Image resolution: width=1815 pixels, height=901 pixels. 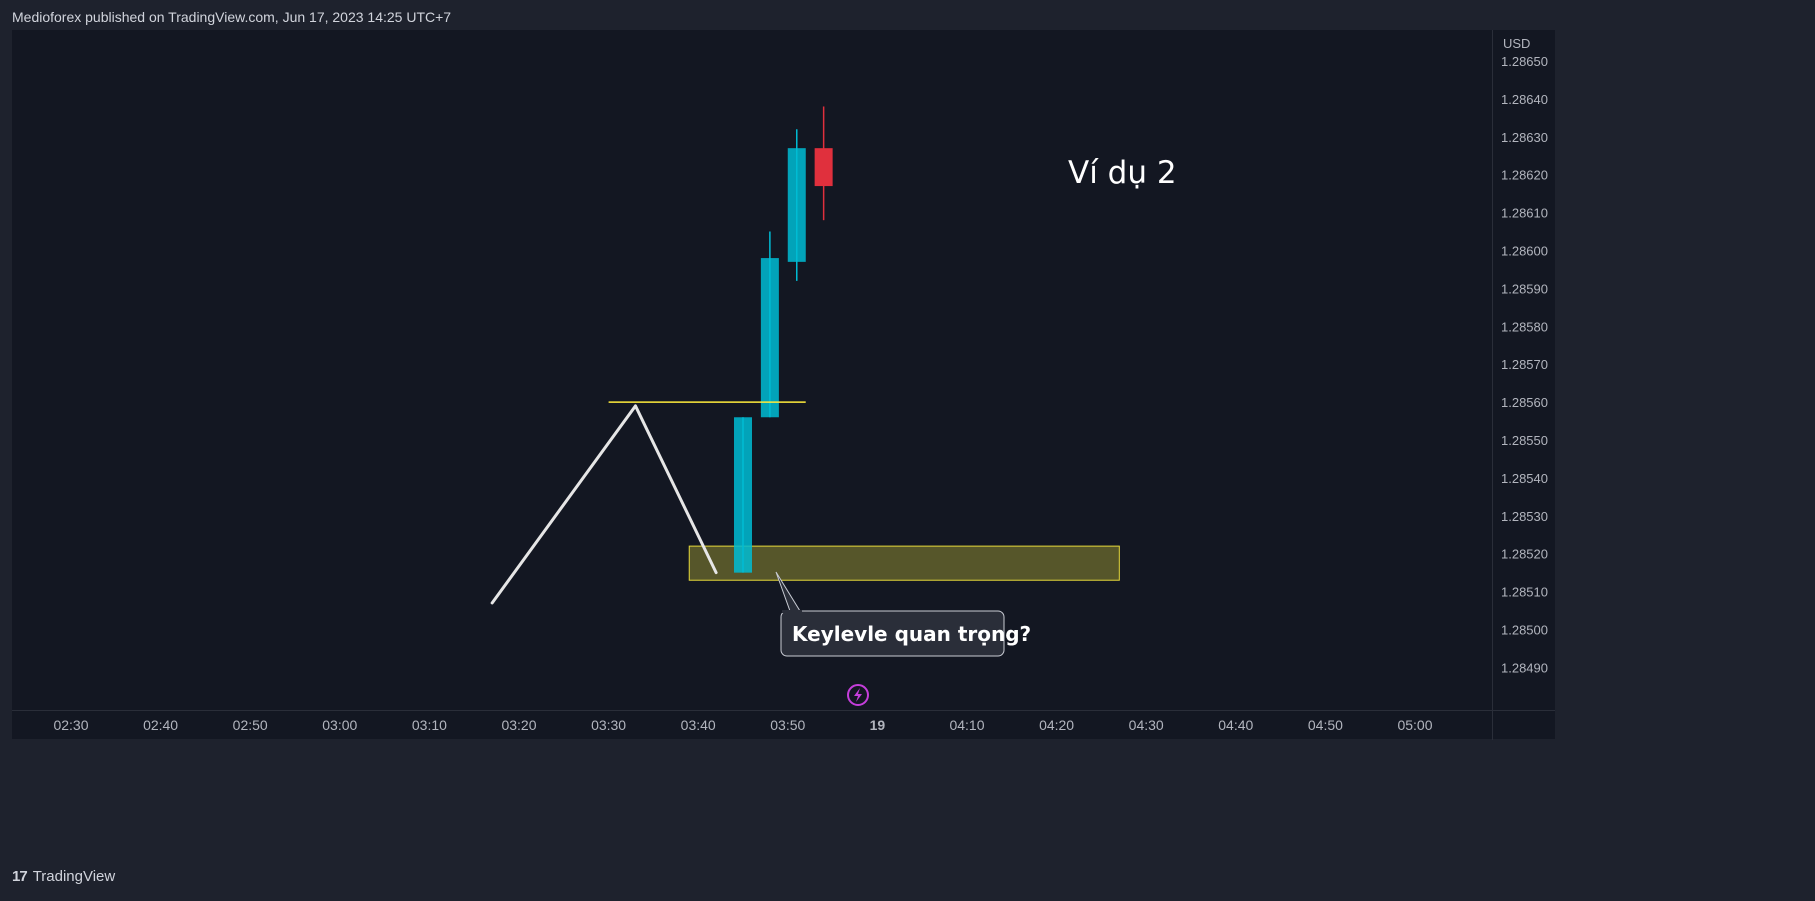 I want to click on price-tick-label: 1.28560, so click(x=1524, y=402).